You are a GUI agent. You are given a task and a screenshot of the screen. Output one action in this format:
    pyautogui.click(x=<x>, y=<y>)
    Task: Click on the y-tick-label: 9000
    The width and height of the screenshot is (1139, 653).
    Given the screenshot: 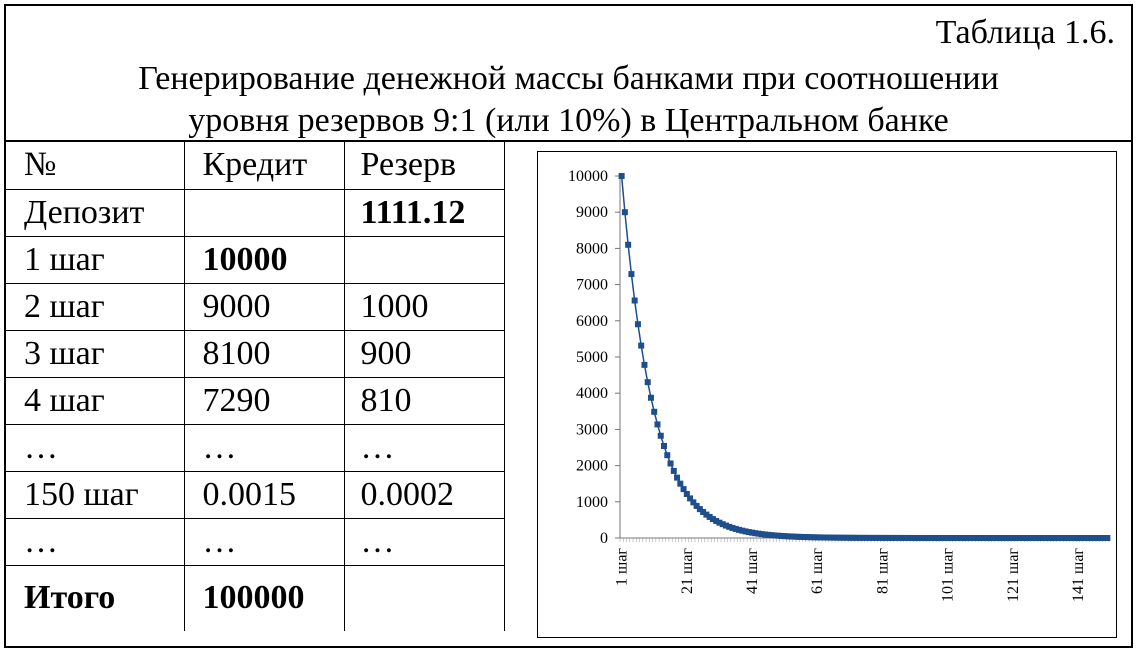 What is the action you would take?
    pyautogui.click(x=592, y=212)
    